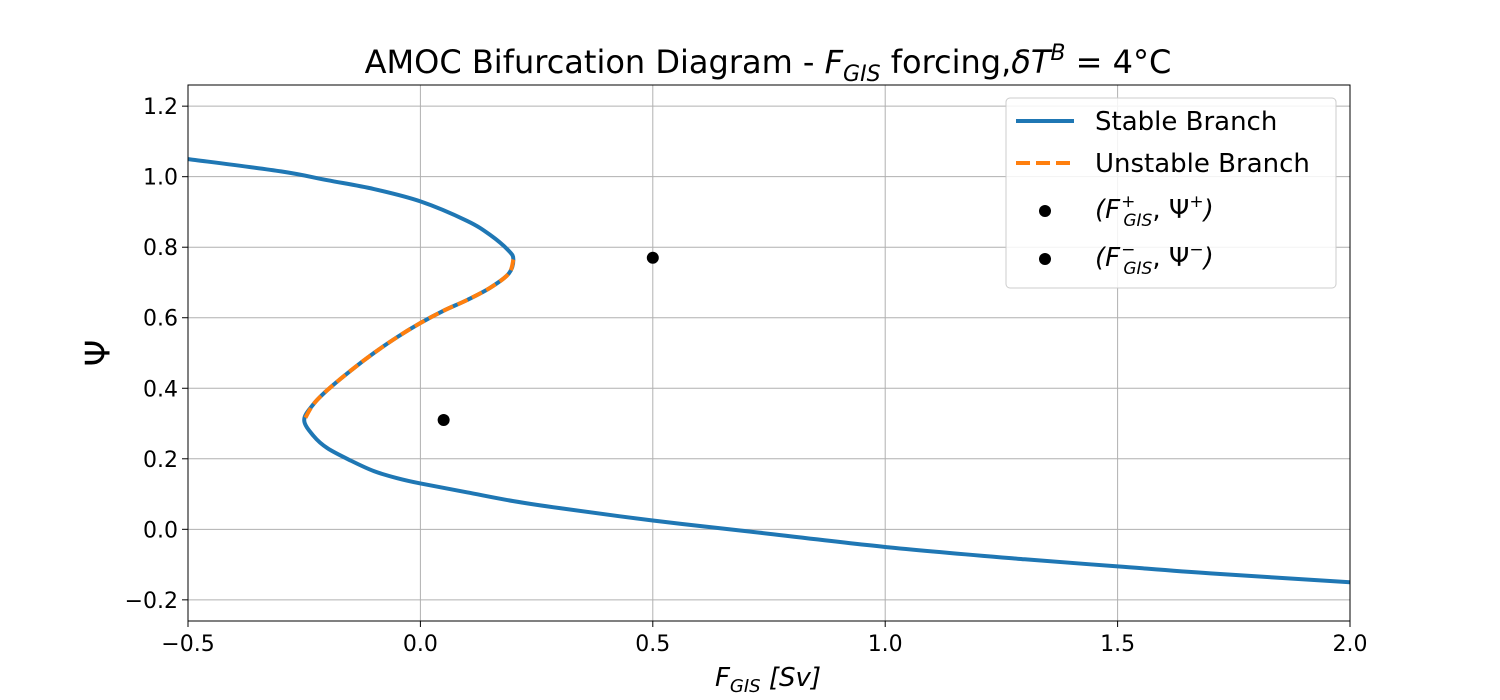 This screenshot has width=1500, height=700. Describe the element at coordinates (1045, 259) in the screenshot. I see `legend-point-minus-marker` at that location.